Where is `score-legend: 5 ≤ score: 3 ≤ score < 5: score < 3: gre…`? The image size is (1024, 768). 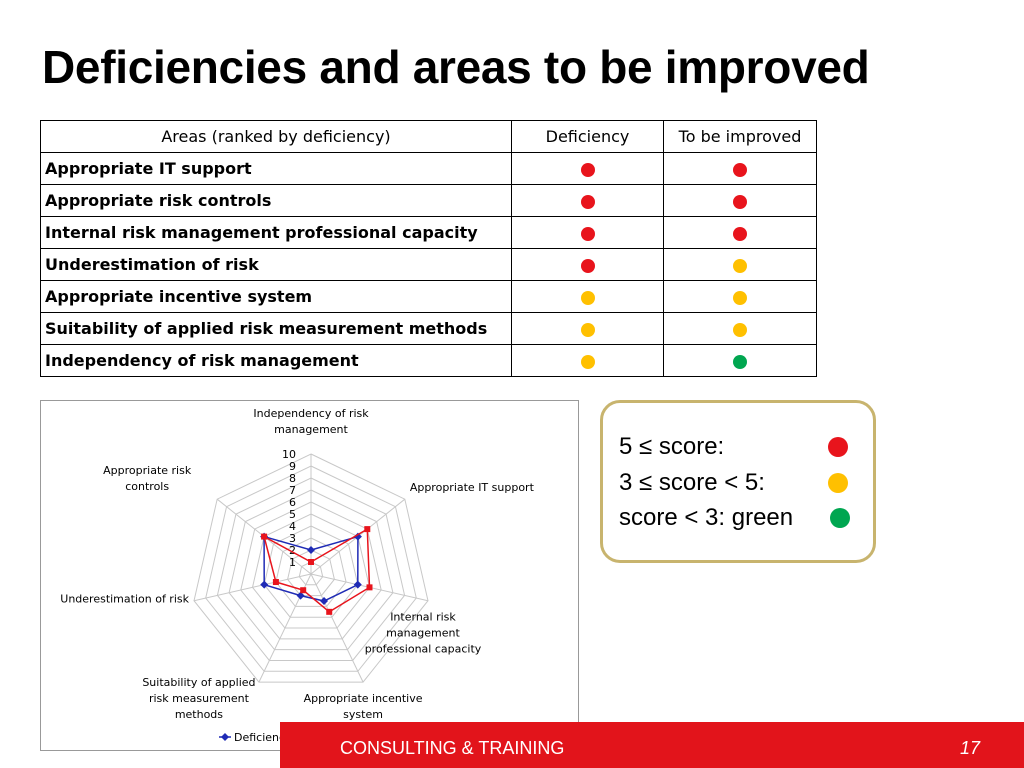
score-legend: 5 ≤ score: 3 ≤ score < 5: score < 3: gre… is located at coordinates (738, 481).